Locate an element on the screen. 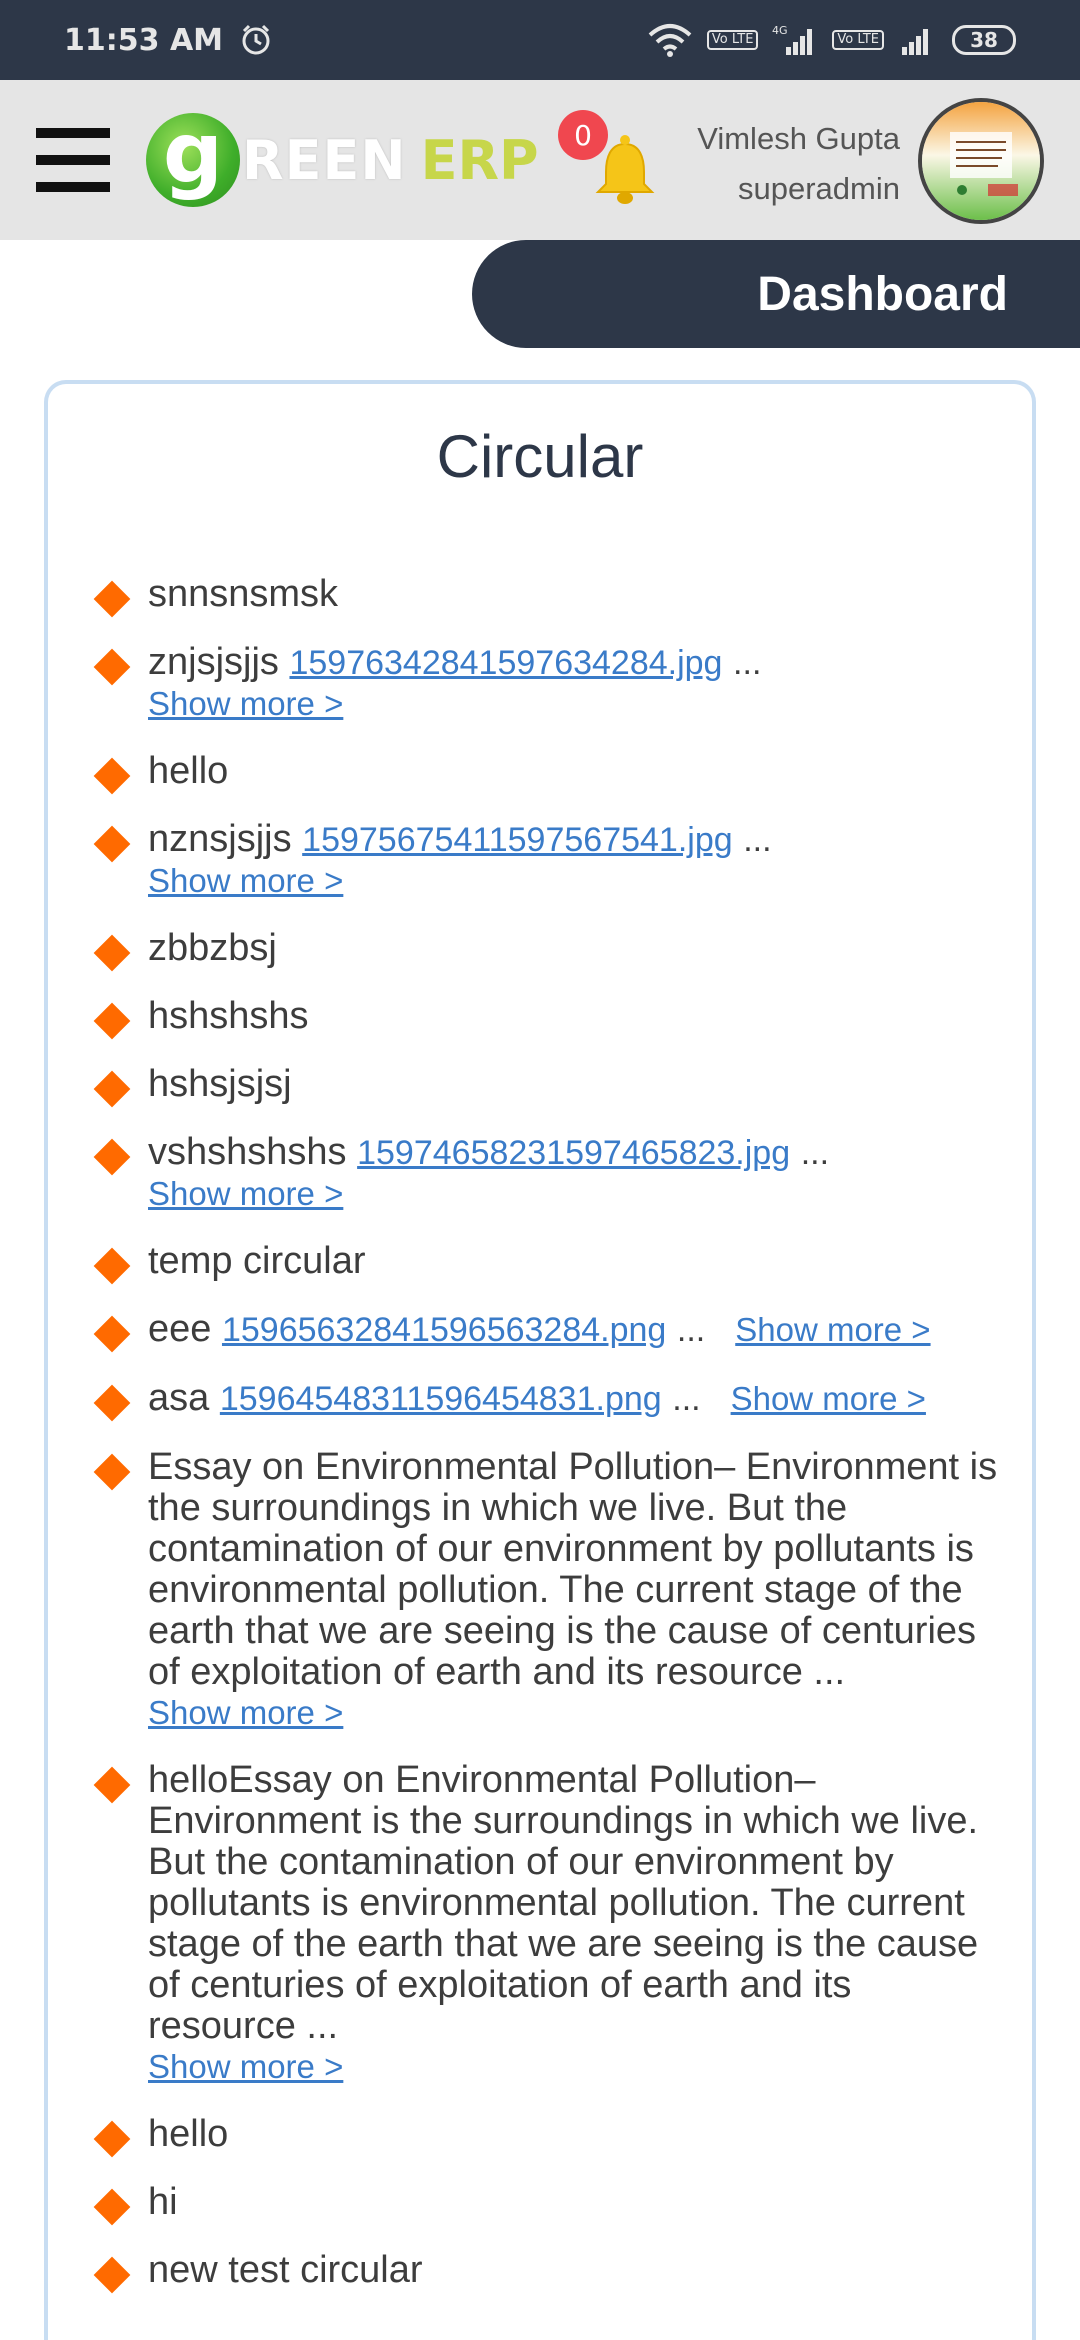 This screenshot has height=2340, width=1080. notification-badge: 0 is located at coordinates (583, 135).